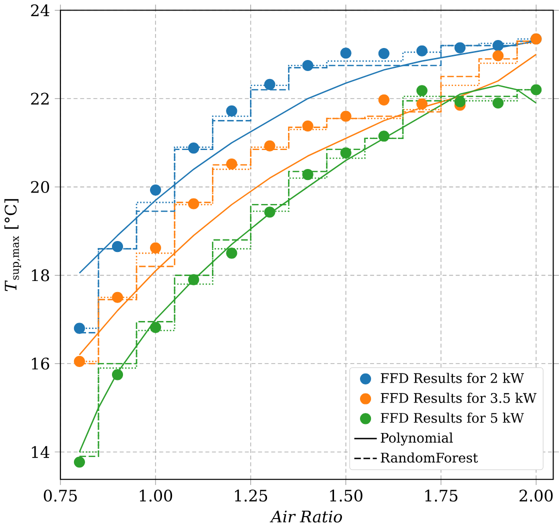  I want to click on y-tick-label: 18, so click(41, 275).